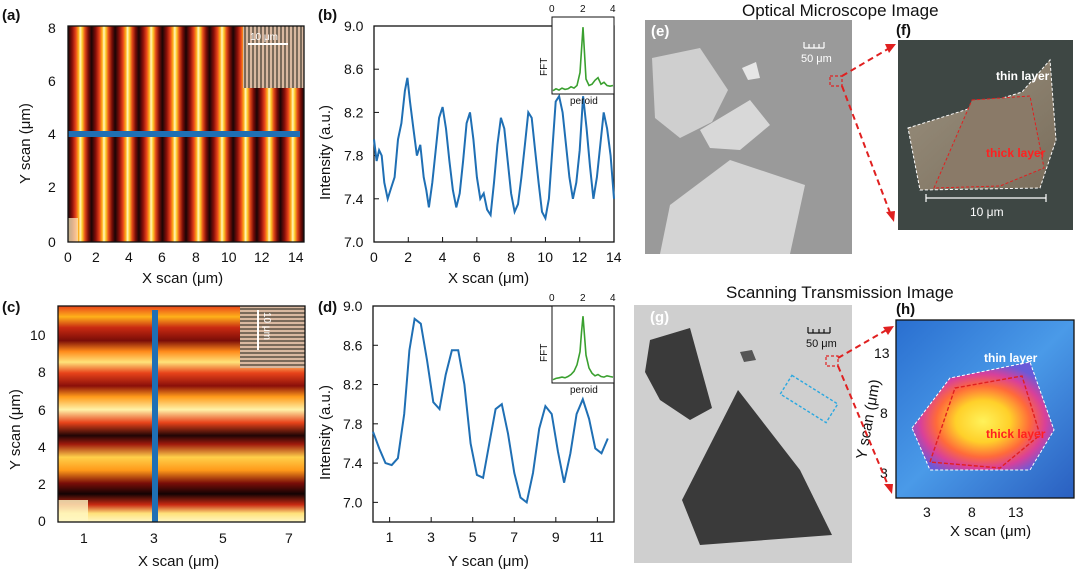 The width and height of the screenshot is (1080, 573). What do you see at coordinates (864, 409) in the screenshot?
I see `connector-arrows-gh` at bounding box center [864, 409].